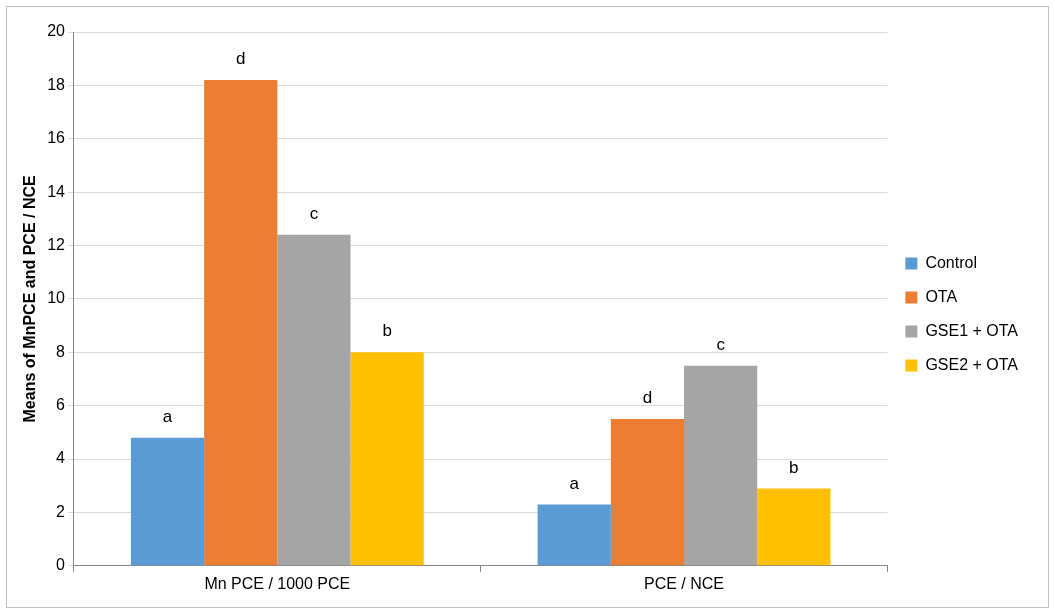 This screenshot has width=1055, height=614. What do you see at coordinates (56, 298) in the screenshot?
I see `y-tick-label: 10` at bounding box center [56, 298].